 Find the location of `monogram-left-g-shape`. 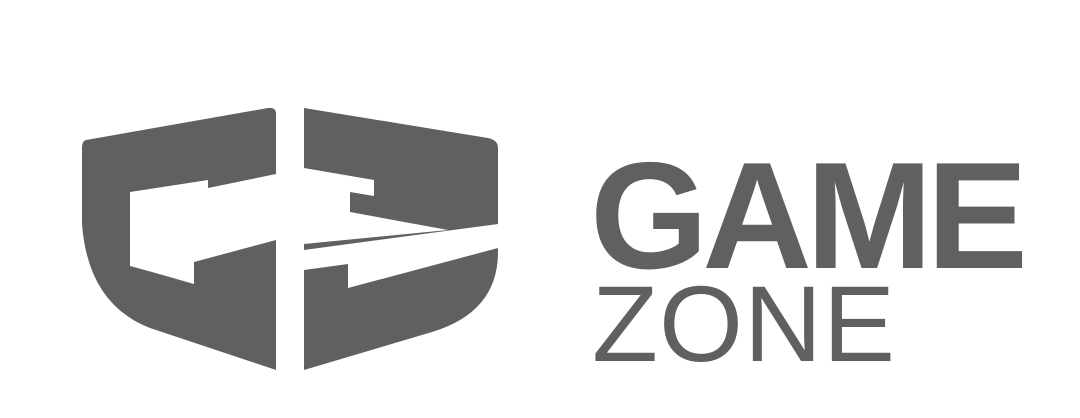

monogram-left-g-shape is located at coordinates (179, 238).